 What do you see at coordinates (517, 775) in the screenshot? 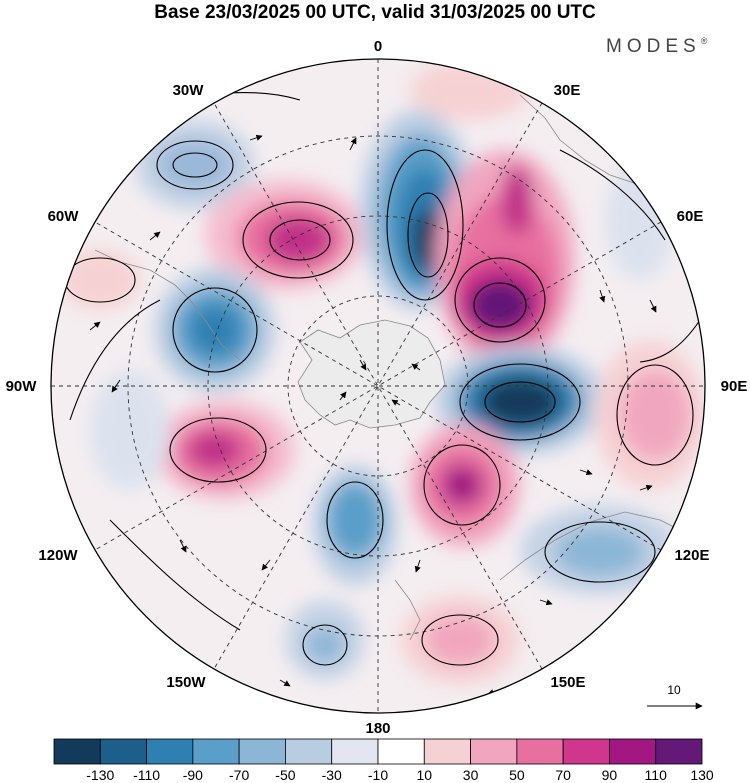
I see `colorbar-tick-label: 50` at bounding box center [517, 775].